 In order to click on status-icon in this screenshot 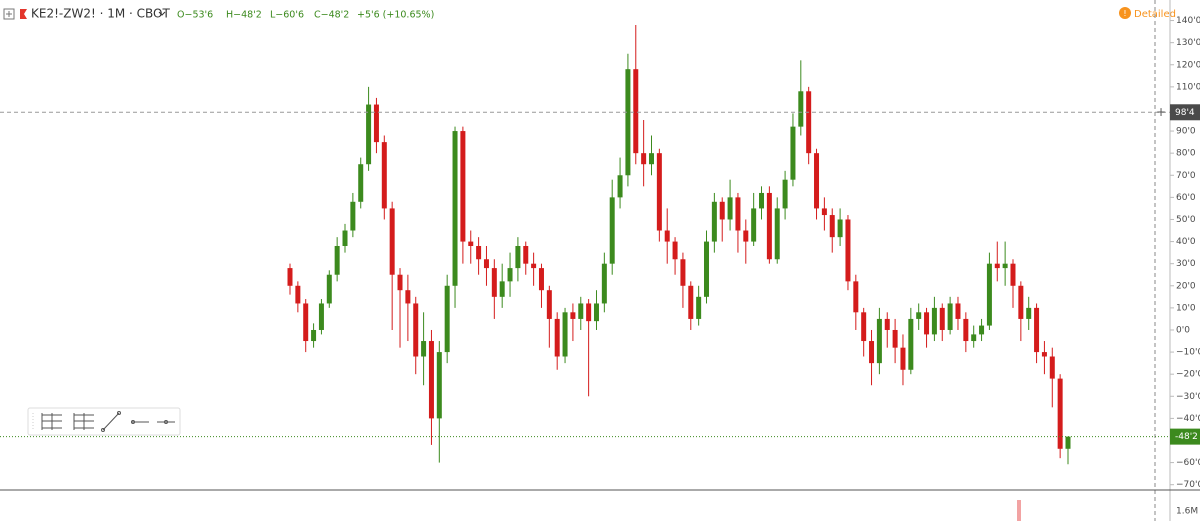, I will do `click(1125, 13)`.